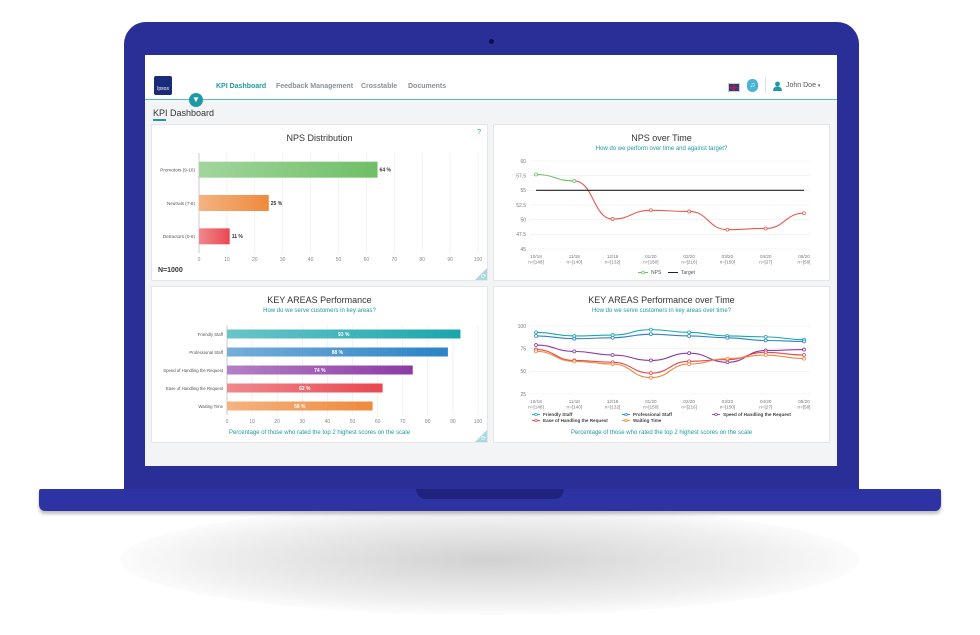  Describe the element at coordinates (491, 41) in the screenshot. I see `webcam` at that location.